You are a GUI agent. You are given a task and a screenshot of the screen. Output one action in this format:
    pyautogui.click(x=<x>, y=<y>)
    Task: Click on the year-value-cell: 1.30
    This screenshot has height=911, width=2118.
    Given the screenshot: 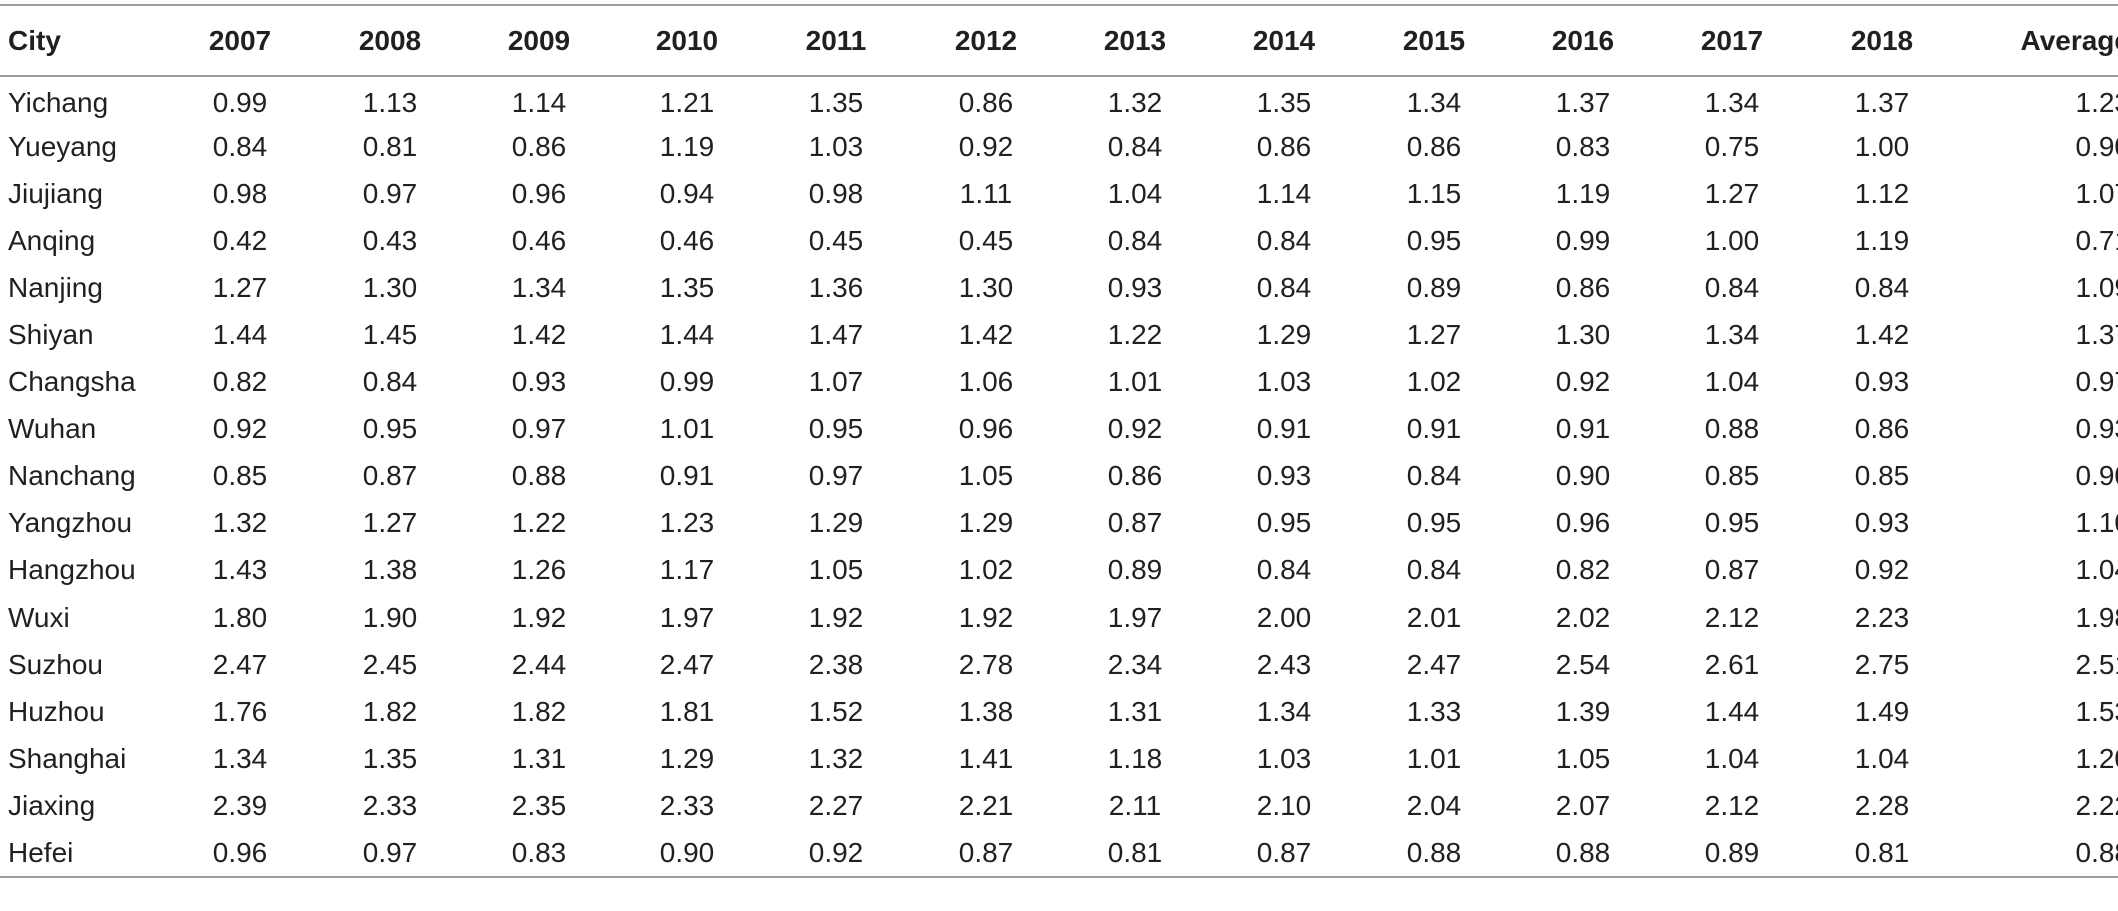 What is the action you would take?
    pyautogui.click(x=1583, y=335)
    